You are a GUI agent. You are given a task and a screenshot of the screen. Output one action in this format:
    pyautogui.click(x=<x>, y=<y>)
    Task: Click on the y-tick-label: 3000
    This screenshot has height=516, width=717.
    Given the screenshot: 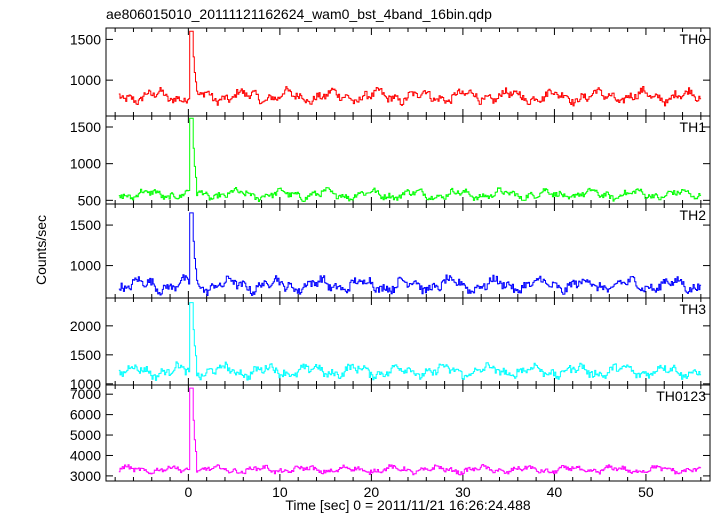 What is the action you would take?
    pyautogui.click(x=85, y=476)
    